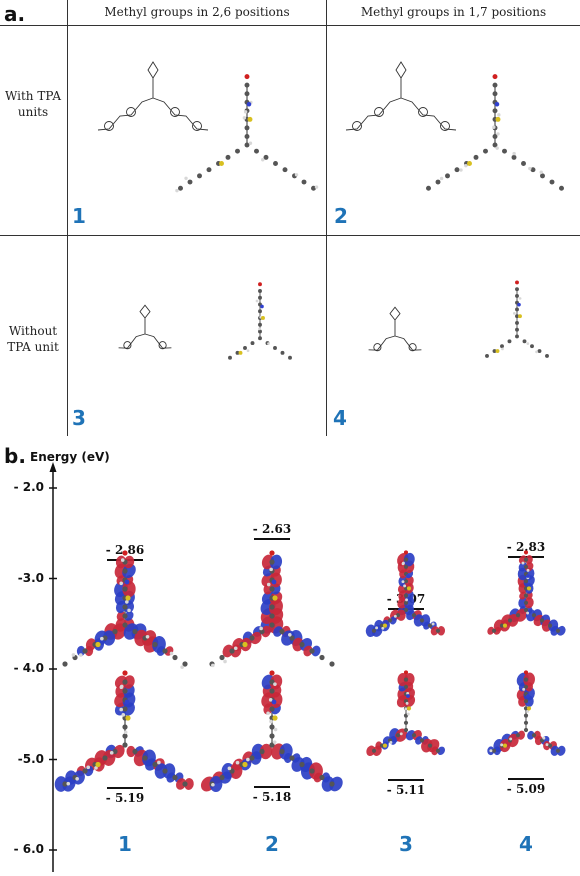 The height and width of the screenshot is (876, 580). What do you see at coordinates (272, 796) in the screenshot?
I see `homo-label: - 5.18` at bounding box center [272, 796].